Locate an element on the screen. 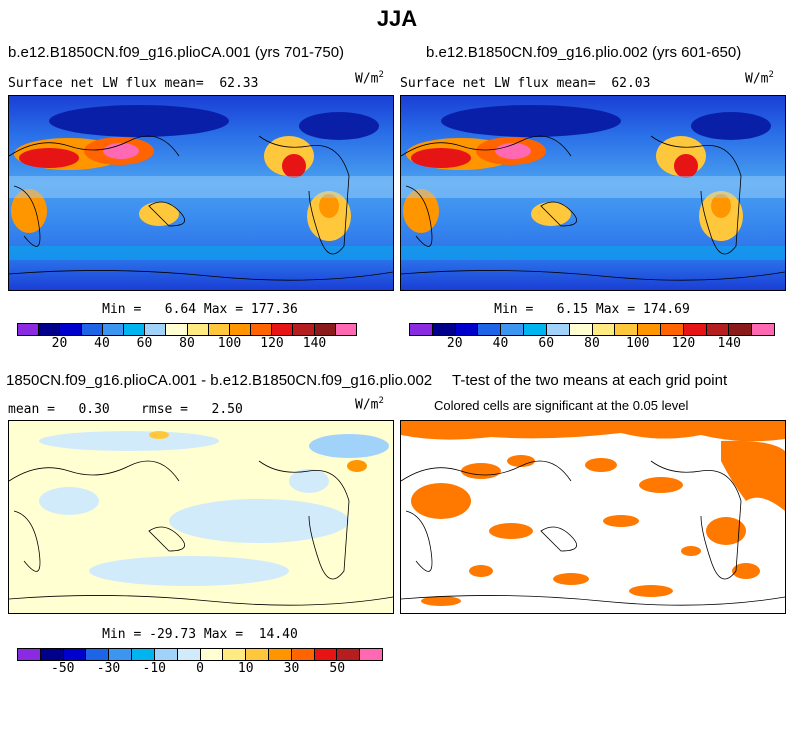 Image resolution: width=794 pixels, height=733 pixels. panel2-field is located at coordinates (593, 193).